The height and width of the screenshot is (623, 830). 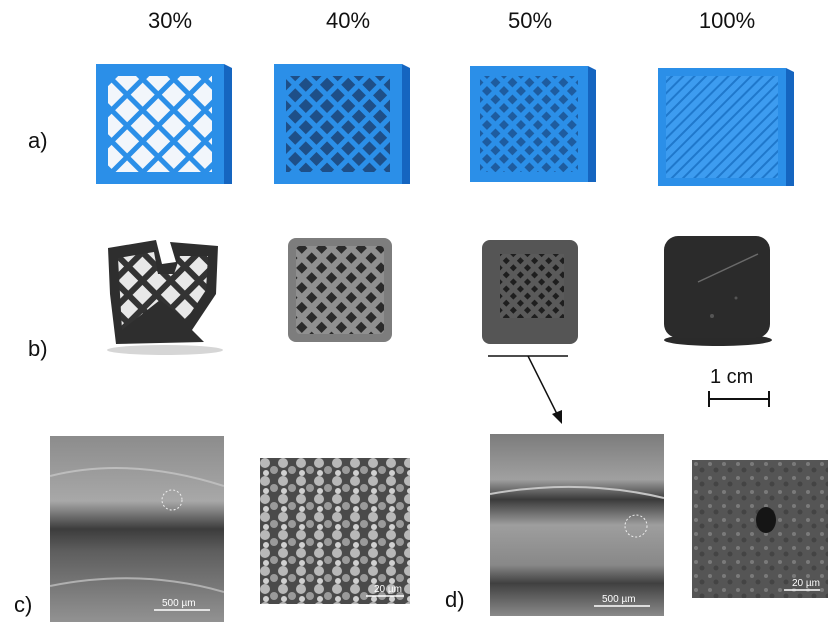 I want to click on magnification-arrow, so click(x=528, y=389).